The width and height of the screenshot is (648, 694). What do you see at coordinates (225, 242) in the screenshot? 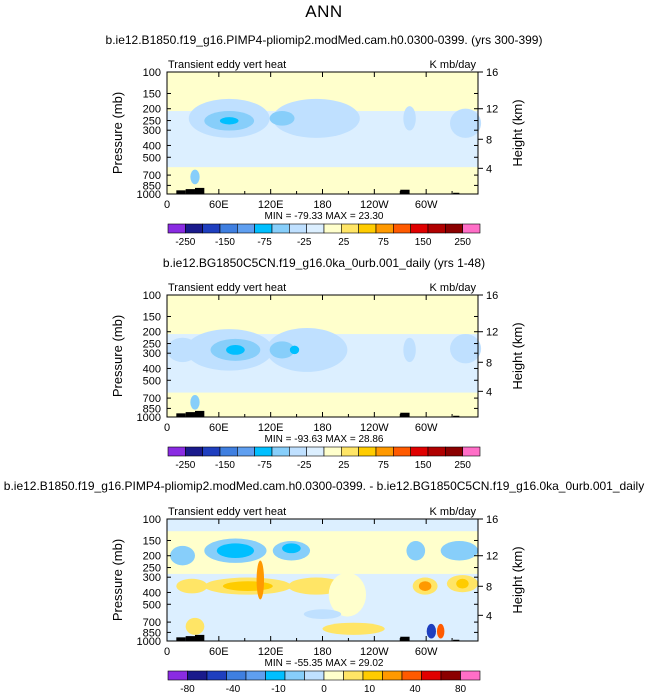
I see `colorbar-label: -150` at bounding box center [225, 242].